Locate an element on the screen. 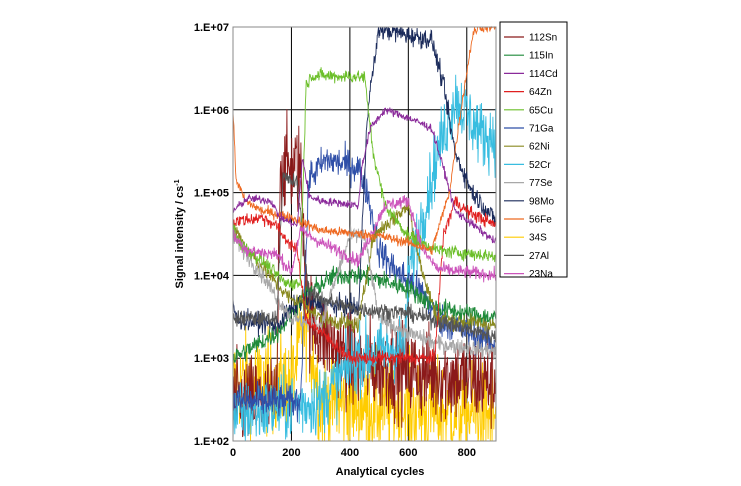 The width and height of the screenshot is (741, 486). x-axis: 0 200 400 600 800 is located at coordinates (353, 453).